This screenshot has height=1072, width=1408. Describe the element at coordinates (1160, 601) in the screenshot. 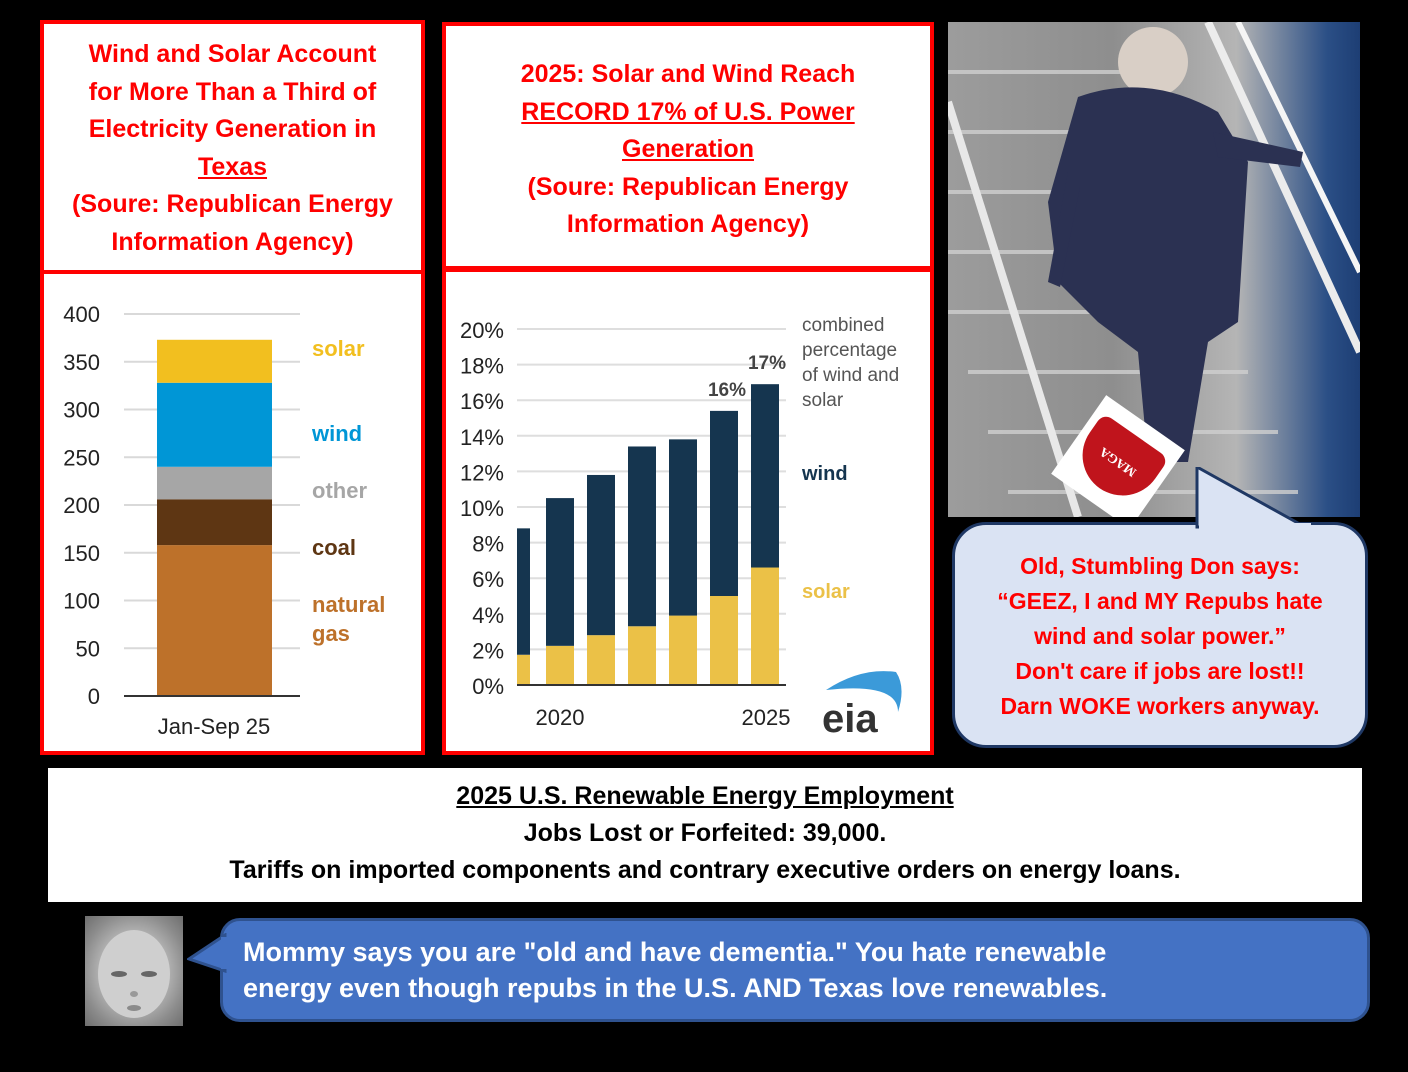

I see `quote-line: “GEEZ, I and MY Repubs hate` at that location.